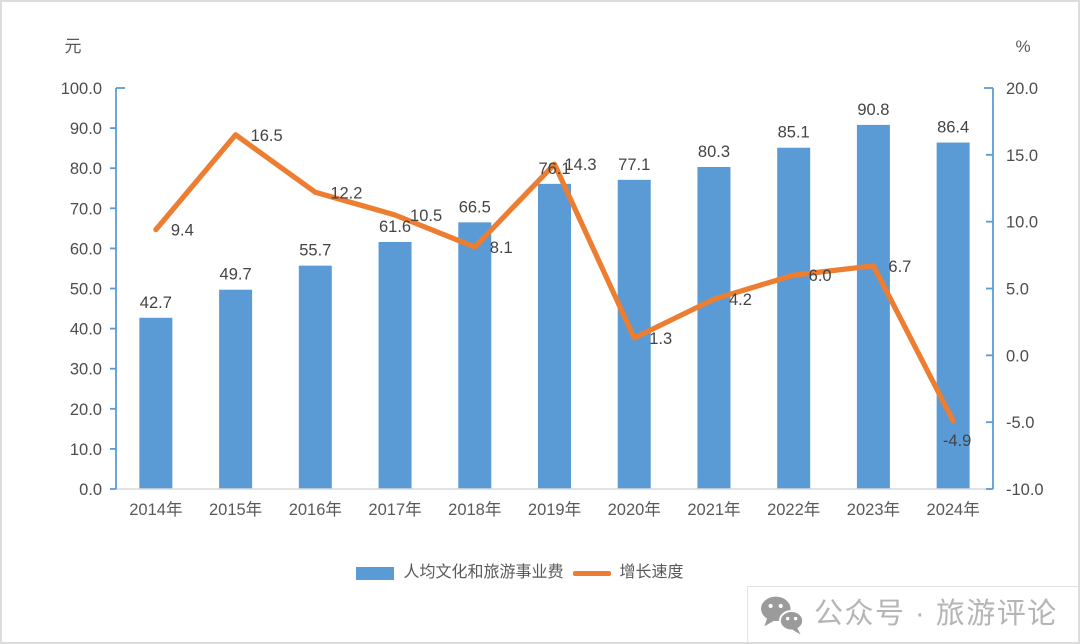 The image size is (1080, 644). I want to click on svg-text: 70.0, so click(86, 209).